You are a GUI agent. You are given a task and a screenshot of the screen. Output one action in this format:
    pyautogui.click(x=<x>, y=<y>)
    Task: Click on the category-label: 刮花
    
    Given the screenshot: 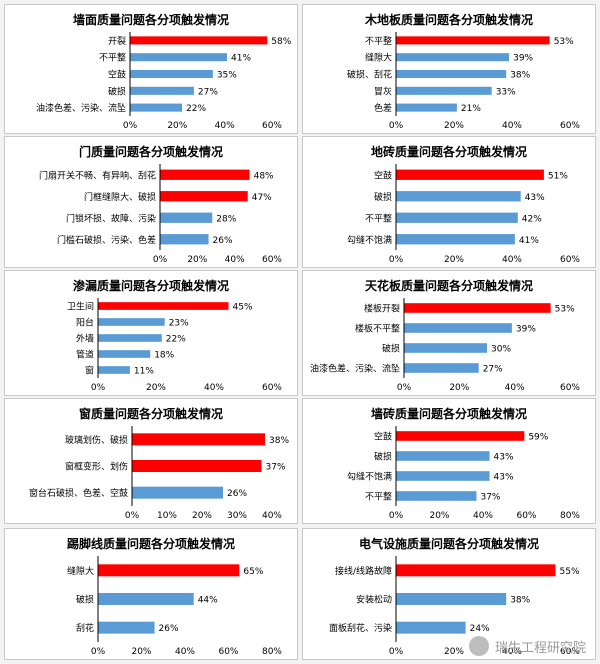 What is the action you would take?
    pyautogui.click(x=85, y=628)
    